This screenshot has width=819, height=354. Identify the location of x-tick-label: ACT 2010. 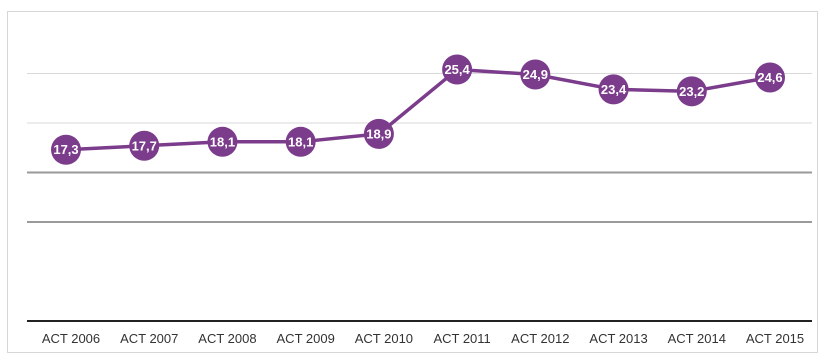
(384, 338).